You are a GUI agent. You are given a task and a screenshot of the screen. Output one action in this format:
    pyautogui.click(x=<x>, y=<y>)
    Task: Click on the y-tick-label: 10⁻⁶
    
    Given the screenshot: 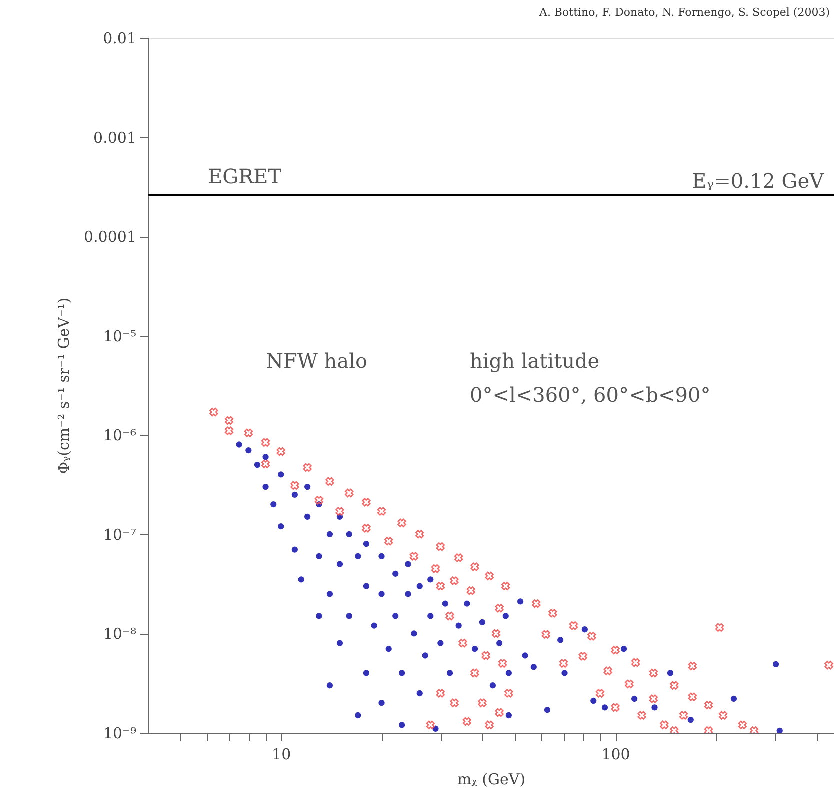 What is the action you would take?
    pyautogui.click(x=119, y=435)
    